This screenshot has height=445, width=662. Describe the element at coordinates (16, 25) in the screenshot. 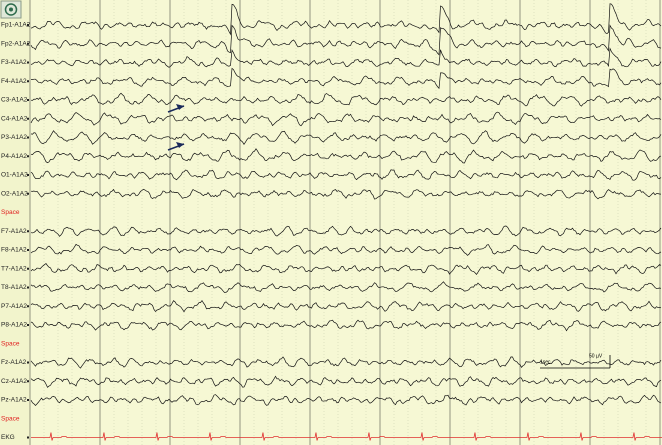

I see `channel-label: Fp1-A1A2` at that location.